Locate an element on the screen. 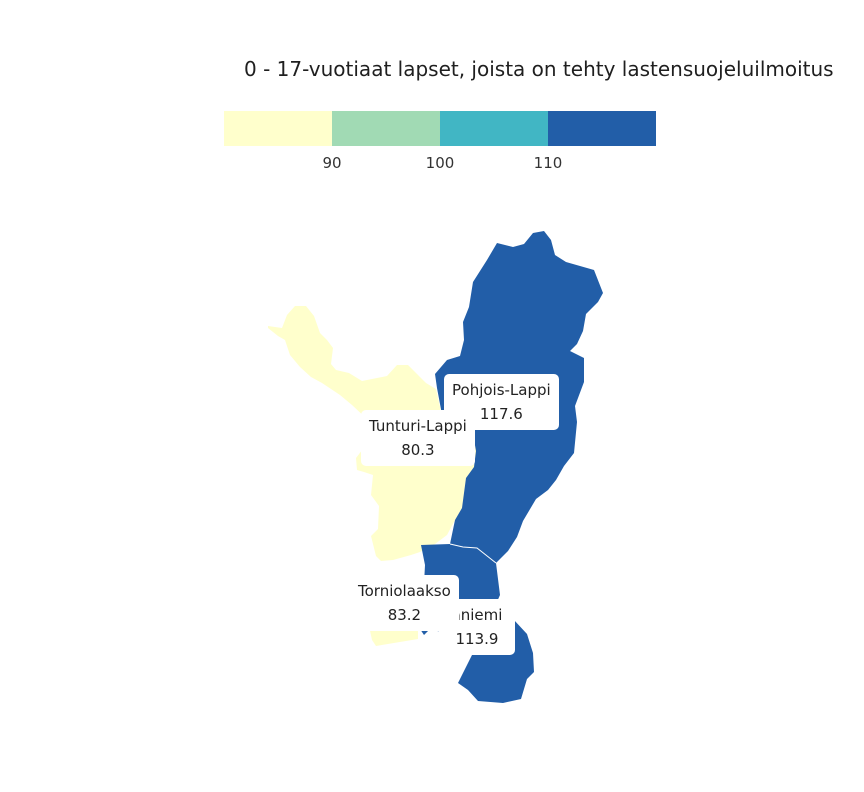 Image resolution: width=864 pixels, height=792 pixels. legend-color-scale is located at coordinates (440, 128).